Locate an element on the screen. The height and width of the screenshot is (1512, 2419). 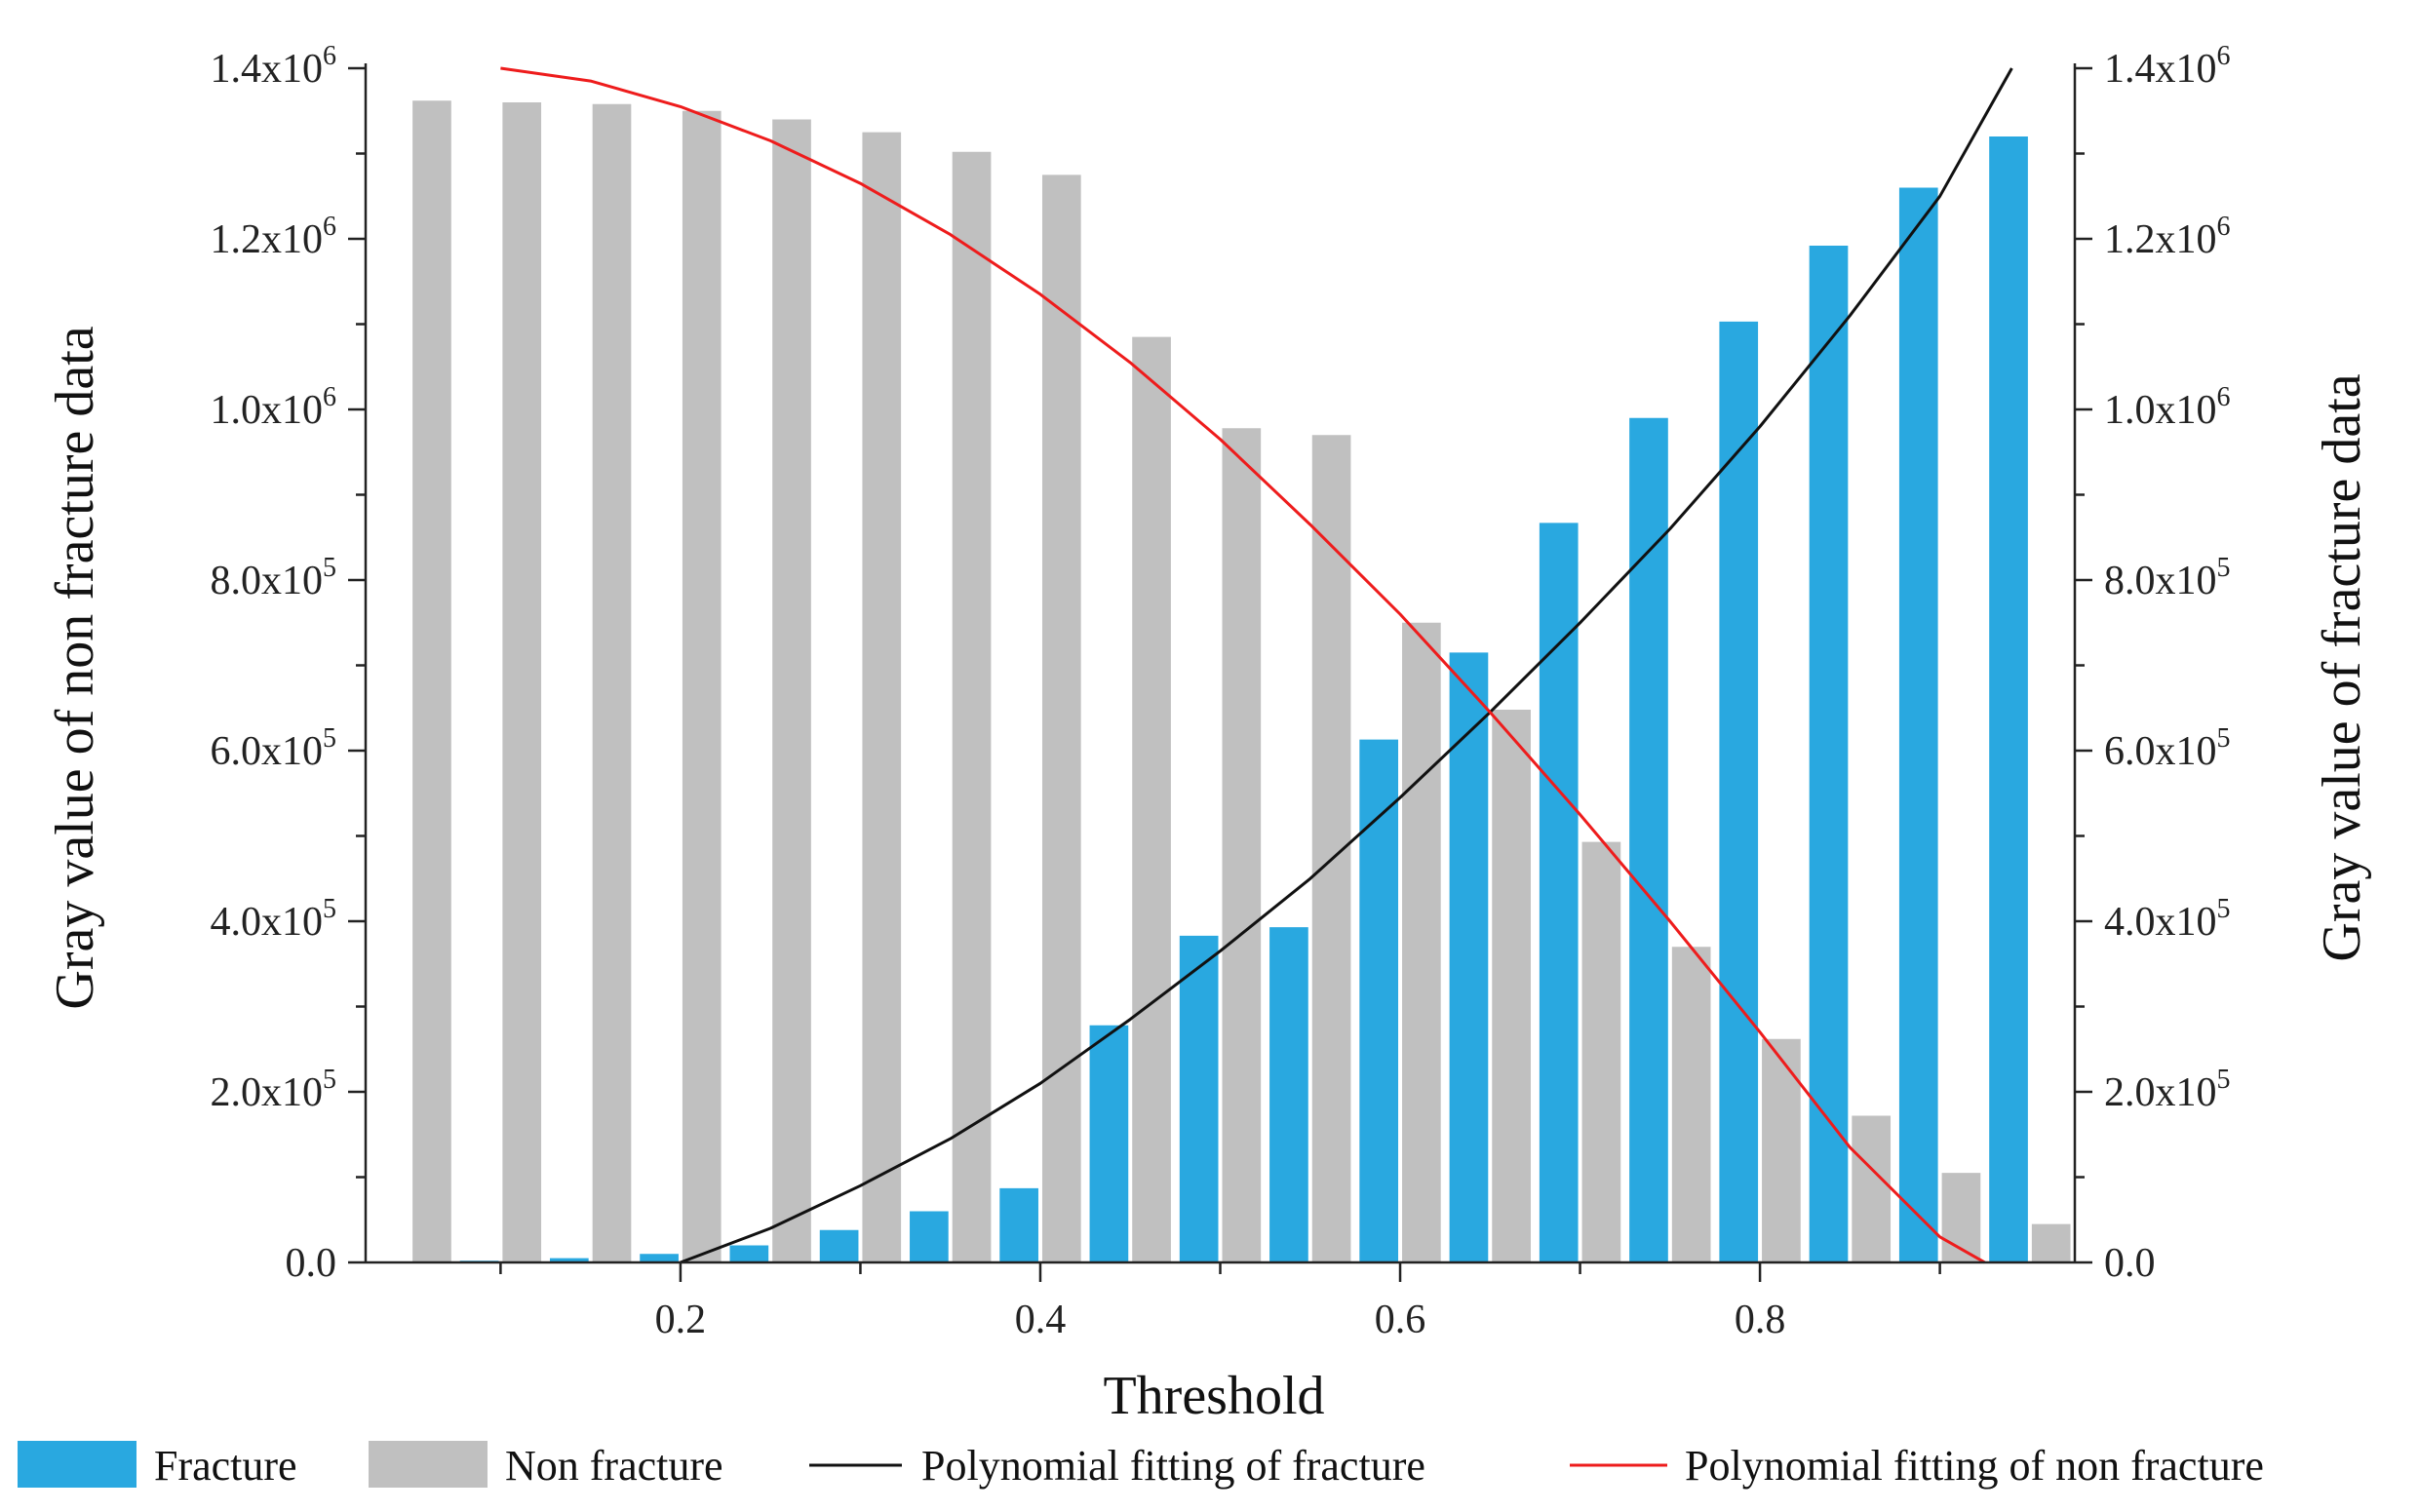
y-tick-label-right-0: 0.0 is located at coordinates (2130, 1263).